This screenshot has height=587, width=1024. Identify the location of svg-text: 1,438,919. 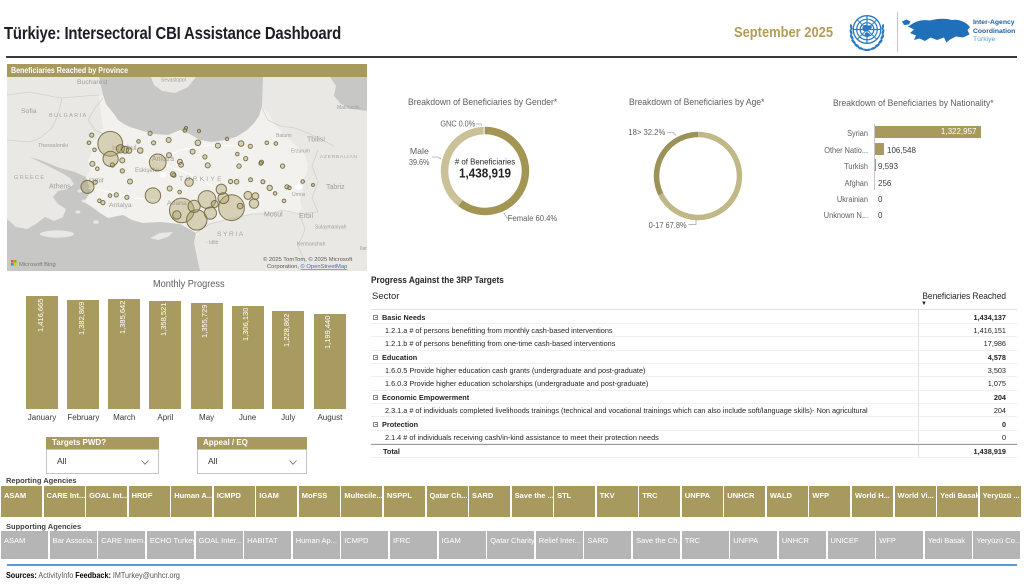
(485, 173).